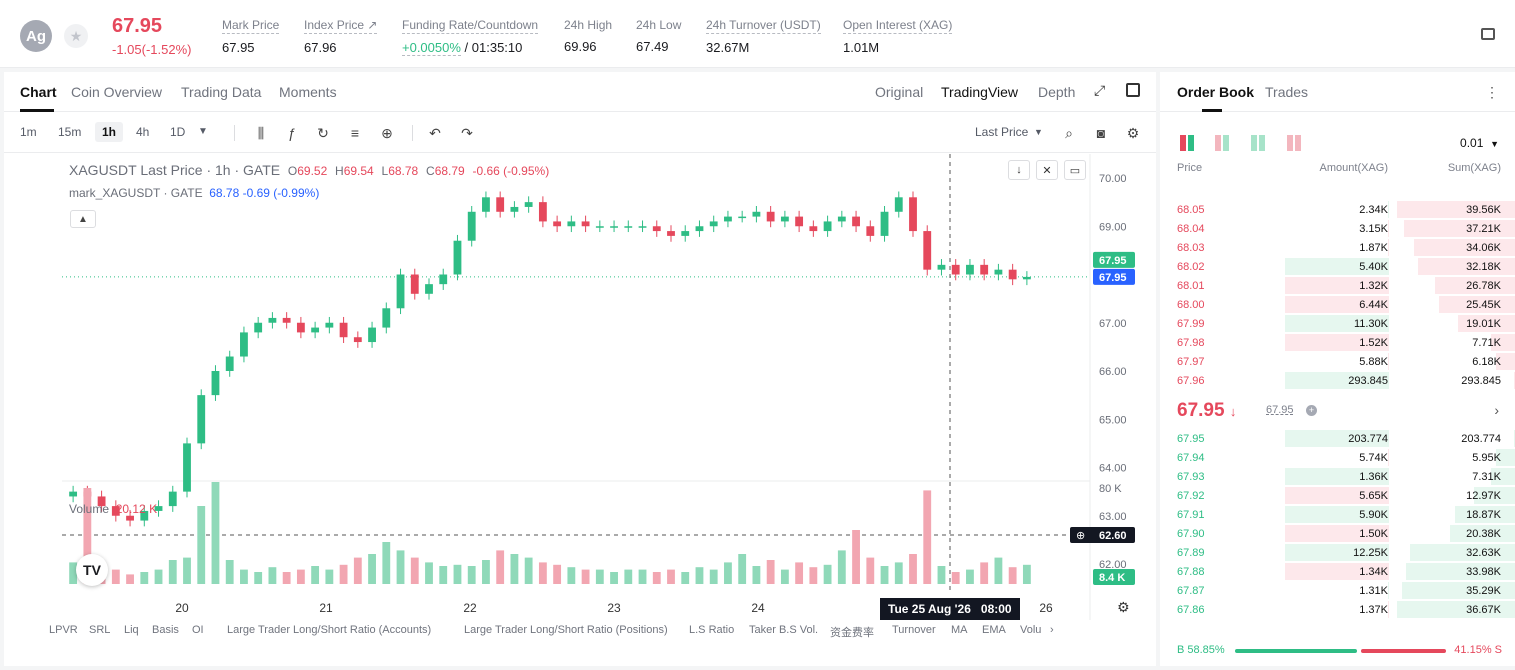 The image size is (1515, 670). I want to click on stat-label: 24h Turnover (USDT), so click(763, 26).